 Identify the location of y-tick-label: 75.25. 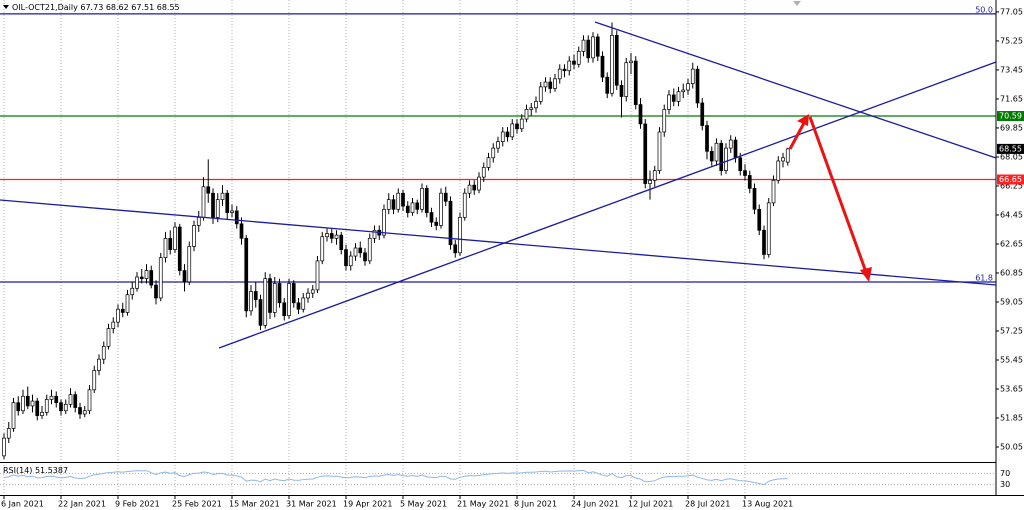
(1011, 40).